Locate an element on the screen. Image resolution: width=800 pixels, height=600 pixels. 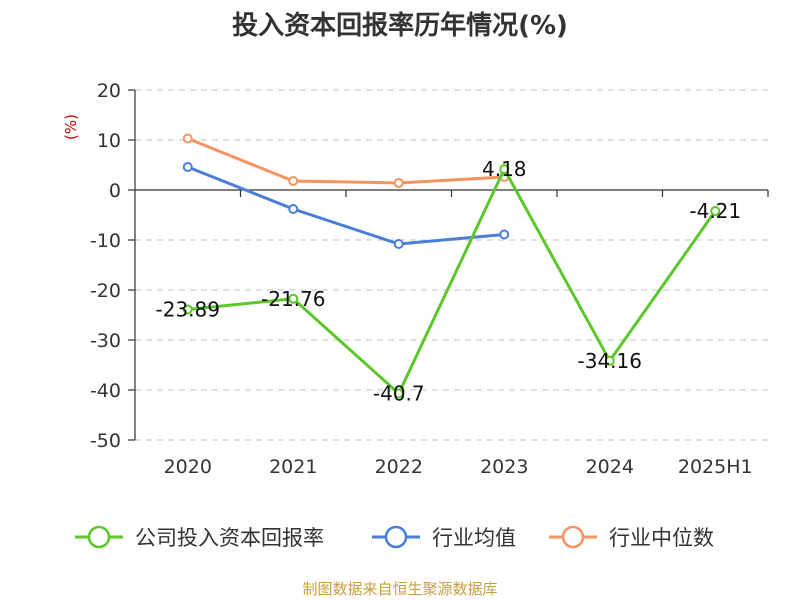
data-label: -40.7 is located at coordinates (399, 394).